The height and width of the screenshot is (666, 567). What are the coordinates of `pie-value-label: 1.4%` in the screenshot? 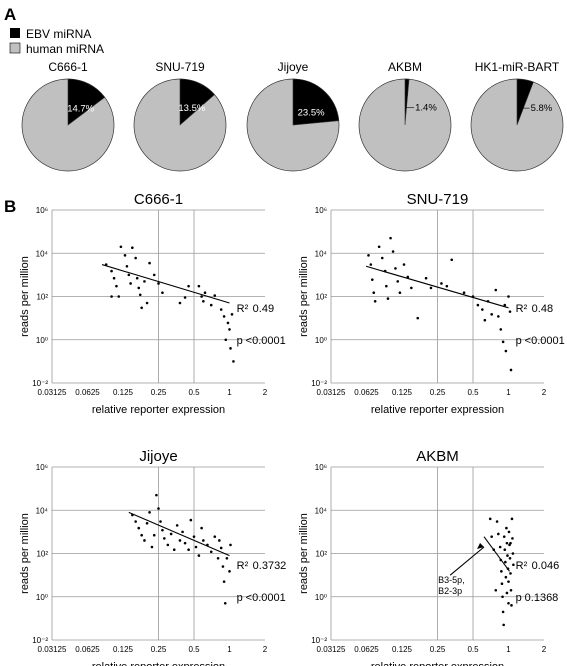 It's located at (426, 108).